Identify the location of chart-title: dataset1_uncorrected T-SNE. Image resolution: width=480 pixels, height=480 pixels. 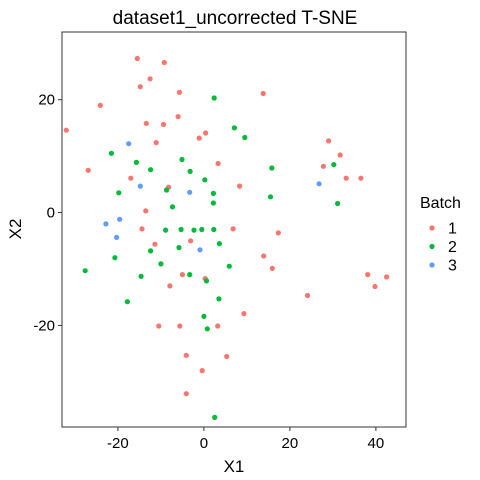
(235, 18).